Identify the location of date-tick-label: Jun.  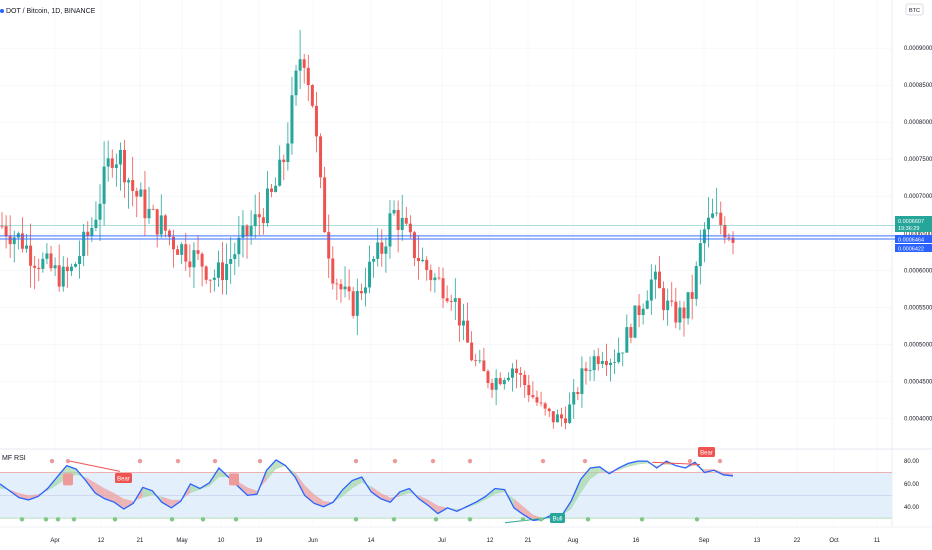
(313, 541).